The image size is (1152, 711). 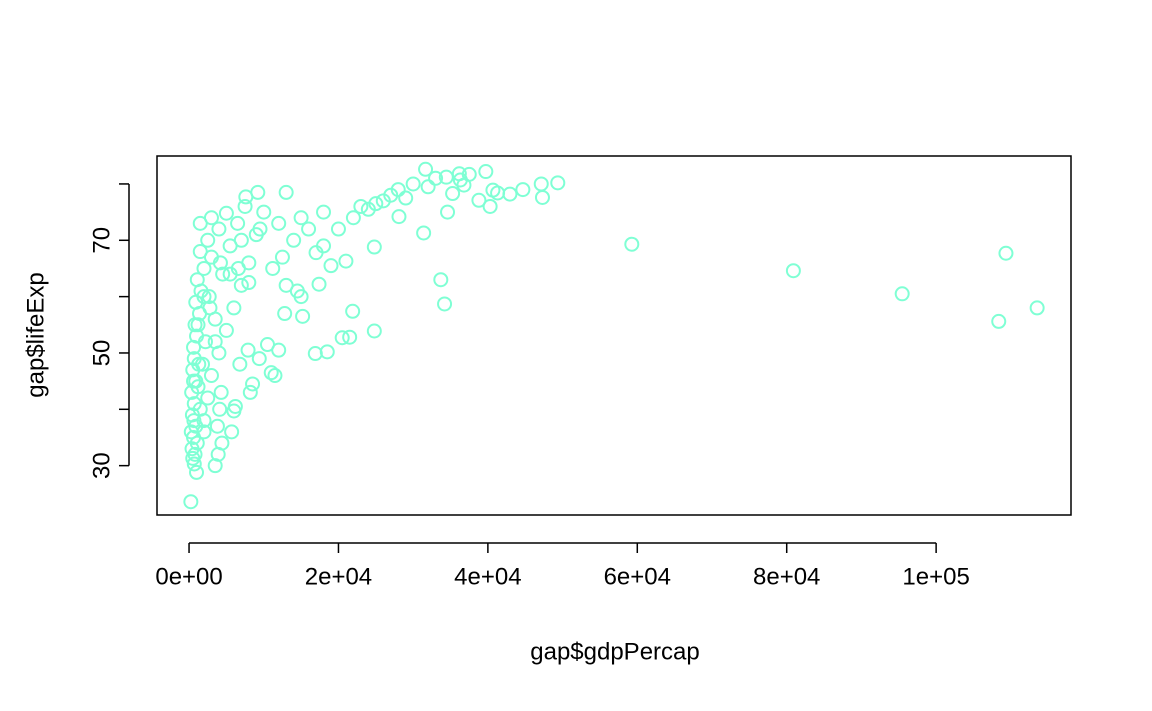 I want to click on x-tick-label: 1e+05, so click(x=935, y=576).